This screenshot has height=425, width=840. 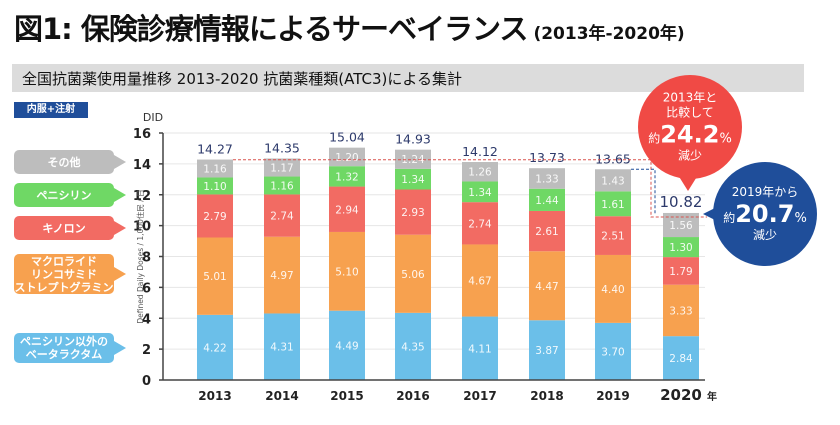 What do you see at coordinates (281, 396) in the screenshot?
I see `x-tick-label: 2014` at bounding box center [281, 396].